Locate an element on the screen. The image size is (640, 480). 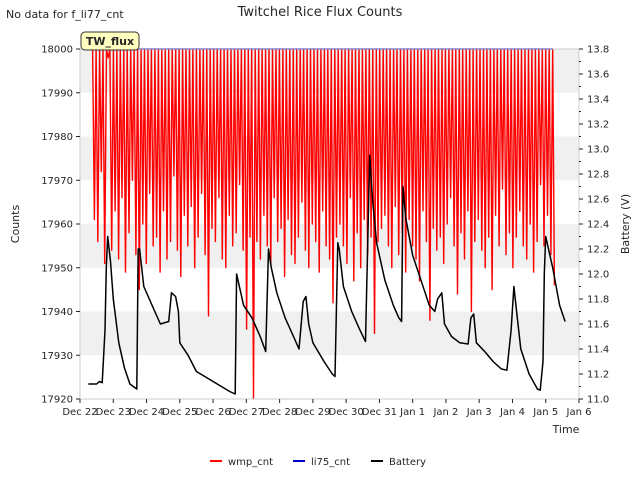
y-tick-label: 17930 is located at coordinates (57, 356).